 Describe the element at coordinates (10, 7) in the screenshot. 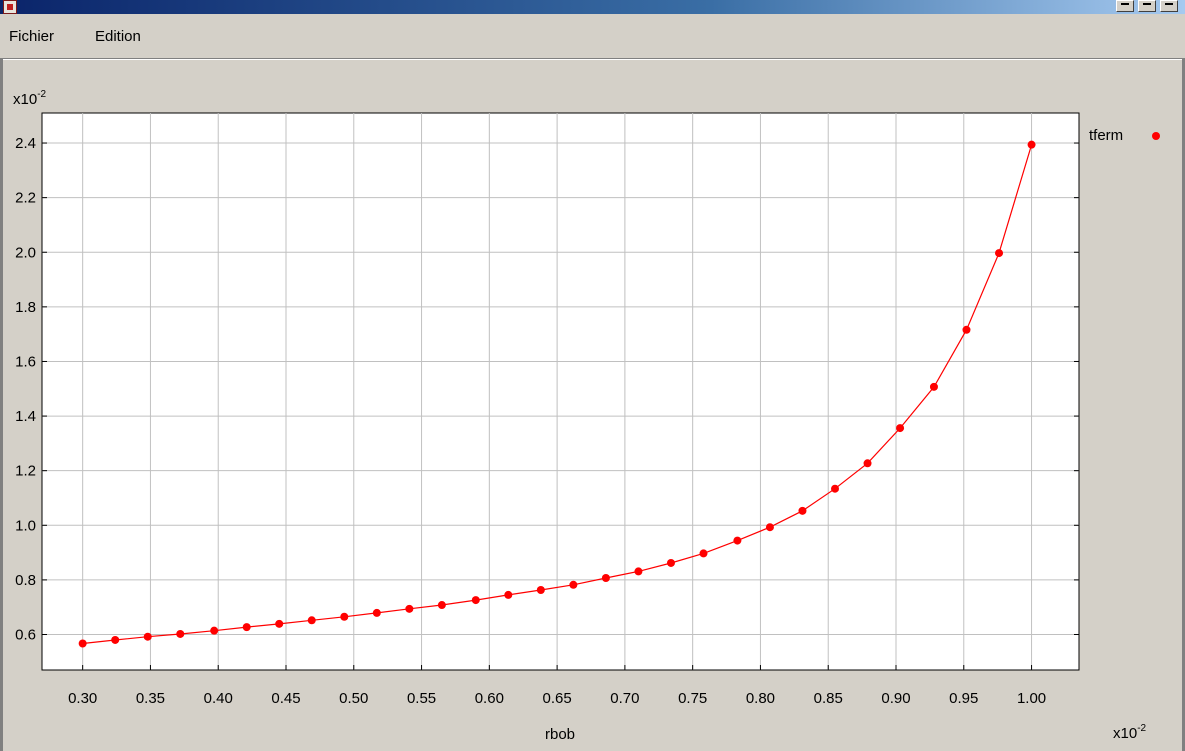

I see `app-icon` at that location.